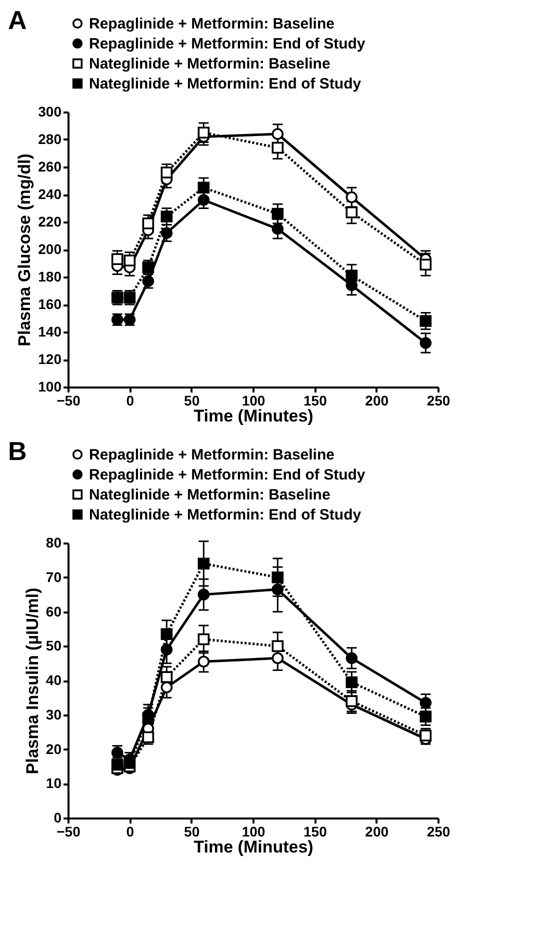 This screenshot has height=931, width=554. What do you see at coordinates (54, 646) in the screenshot?
I see `y-tick-label: 50` at bounding box center [54, 646].